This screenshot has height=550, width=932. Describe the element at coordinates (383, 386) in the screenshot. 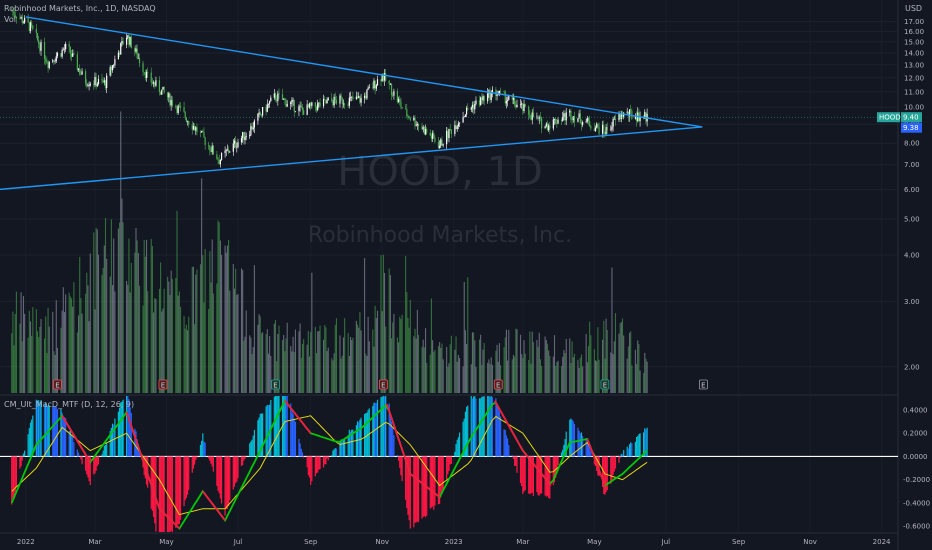

I see `earnings-marker: E` at that location.